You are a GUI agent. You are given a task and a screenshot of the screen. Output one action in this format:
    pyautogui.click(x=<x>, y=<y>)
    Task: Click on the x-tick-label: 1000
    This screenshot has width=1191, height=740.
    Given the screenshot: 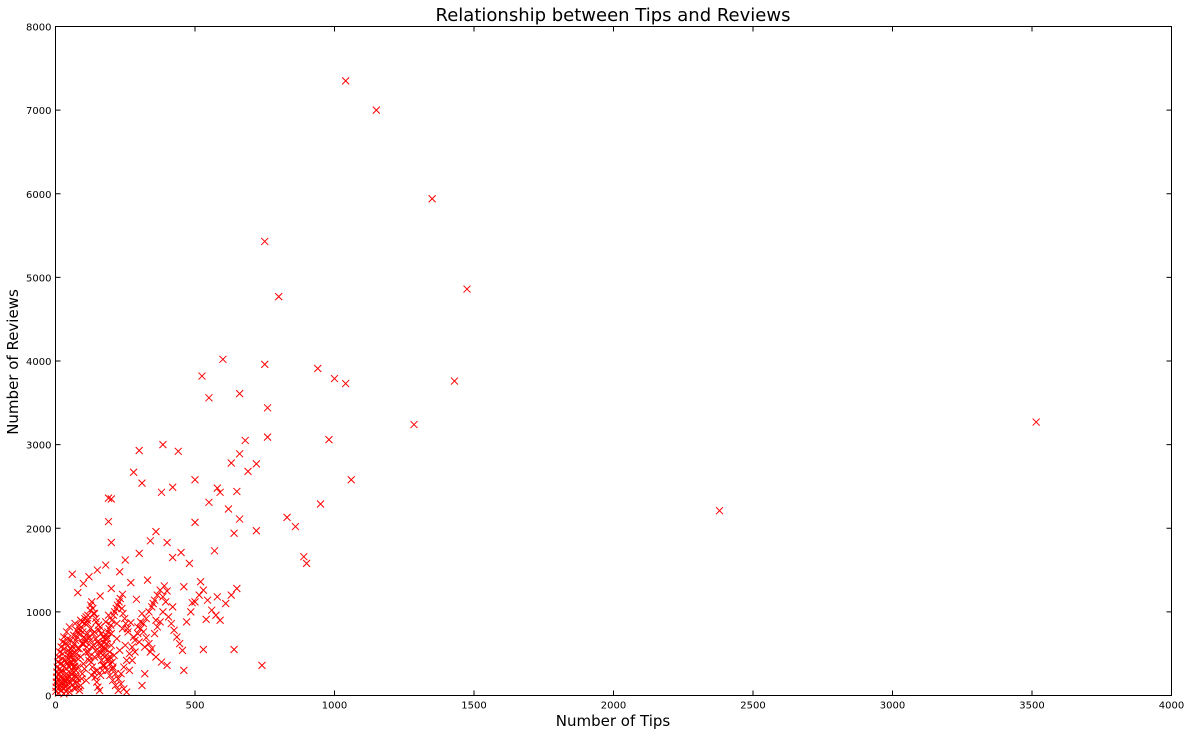 What is the action you would take?
    pyautogui.click(x=334, y=706)
    